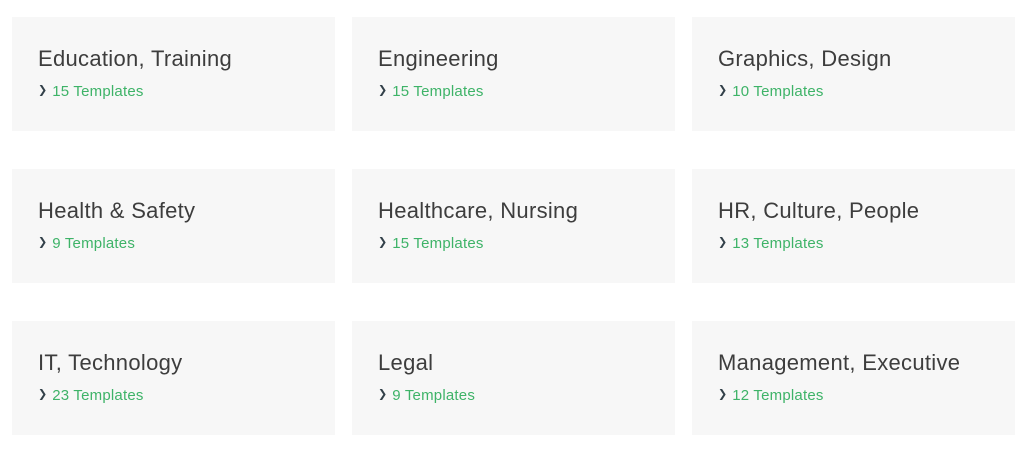  I want to click on category-card-it-technology: IT, Technology ❯ 23 Templates, so click(173, 378).